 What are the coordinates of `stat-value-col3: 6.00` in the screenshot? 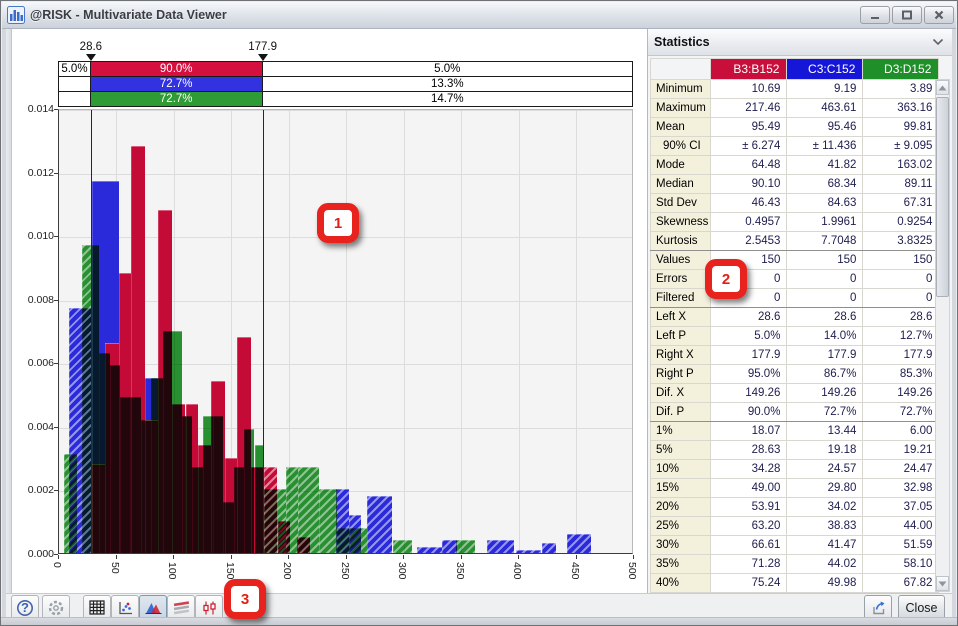 It's located at (901, 431).